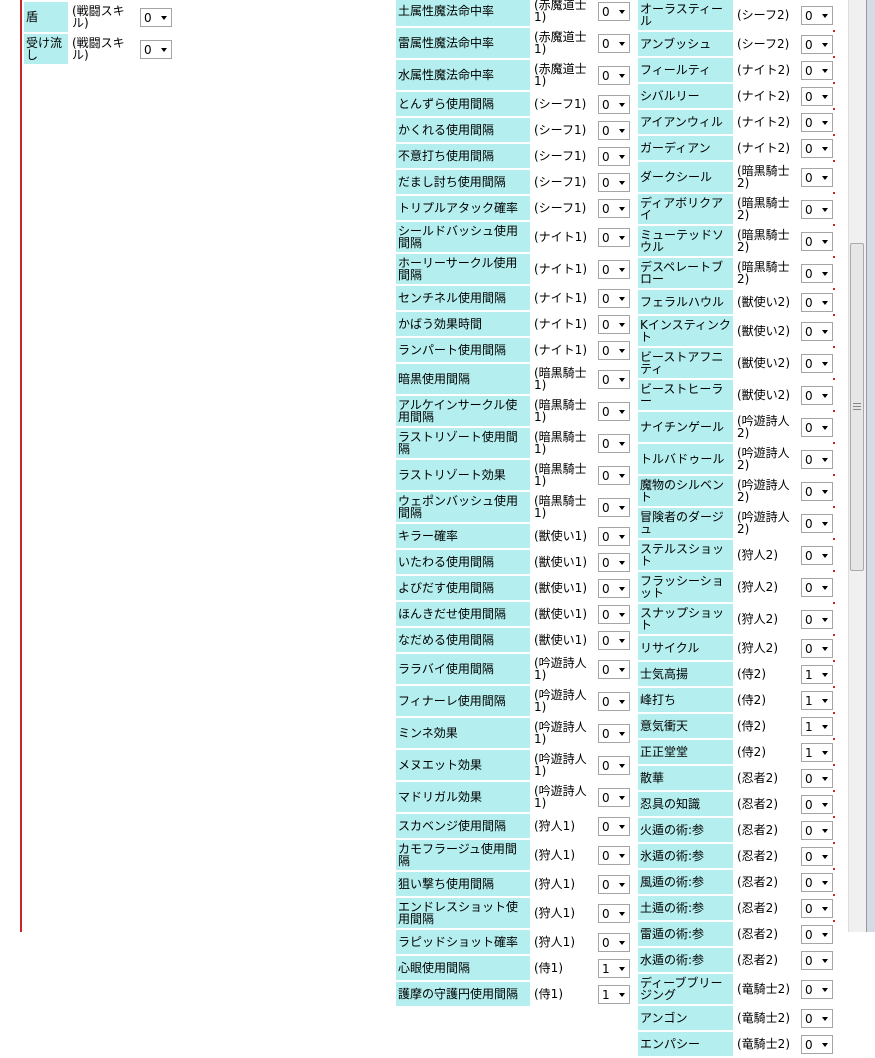 This screenshot has width=875, height=1058. I want to click on select-cell: 1, so click(615, 994).